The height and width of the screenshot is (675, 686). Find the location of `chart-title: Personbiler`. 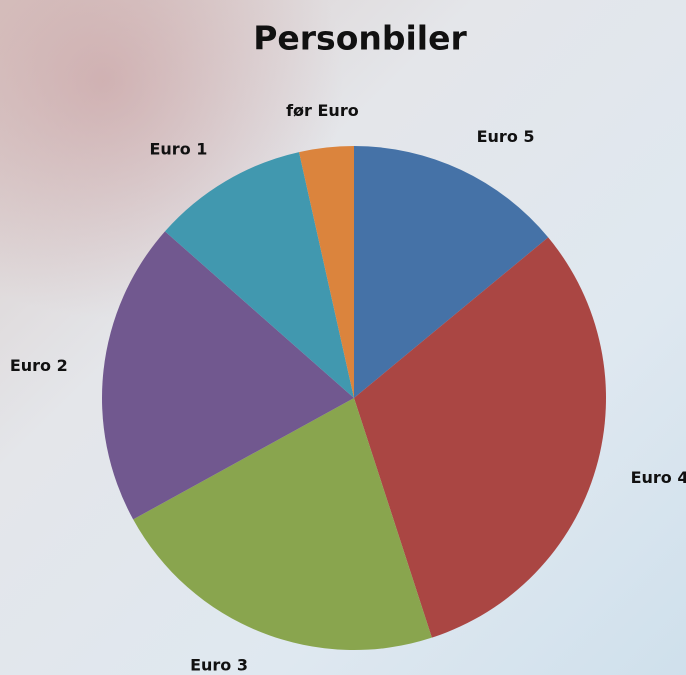

chart-title: Personbiler is located at coordinates (360, 38).